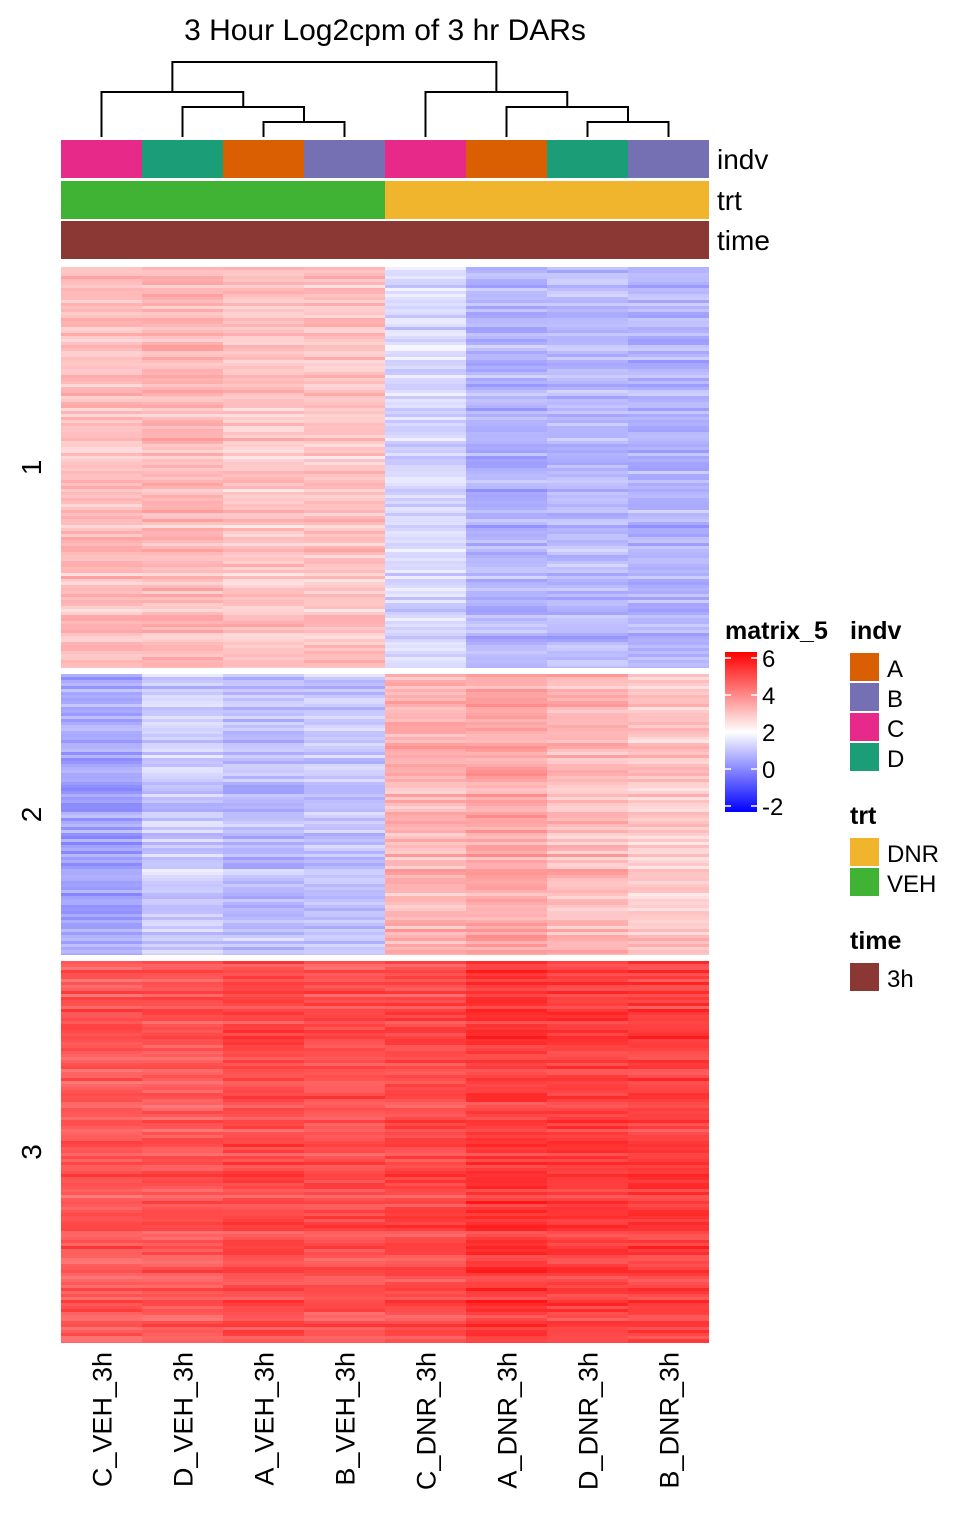 The width and height of the screenshot is (960, 1536). Describe the element at coordinates (587, 240) in the screenshot. I see `annotation-cell-time` at that location.